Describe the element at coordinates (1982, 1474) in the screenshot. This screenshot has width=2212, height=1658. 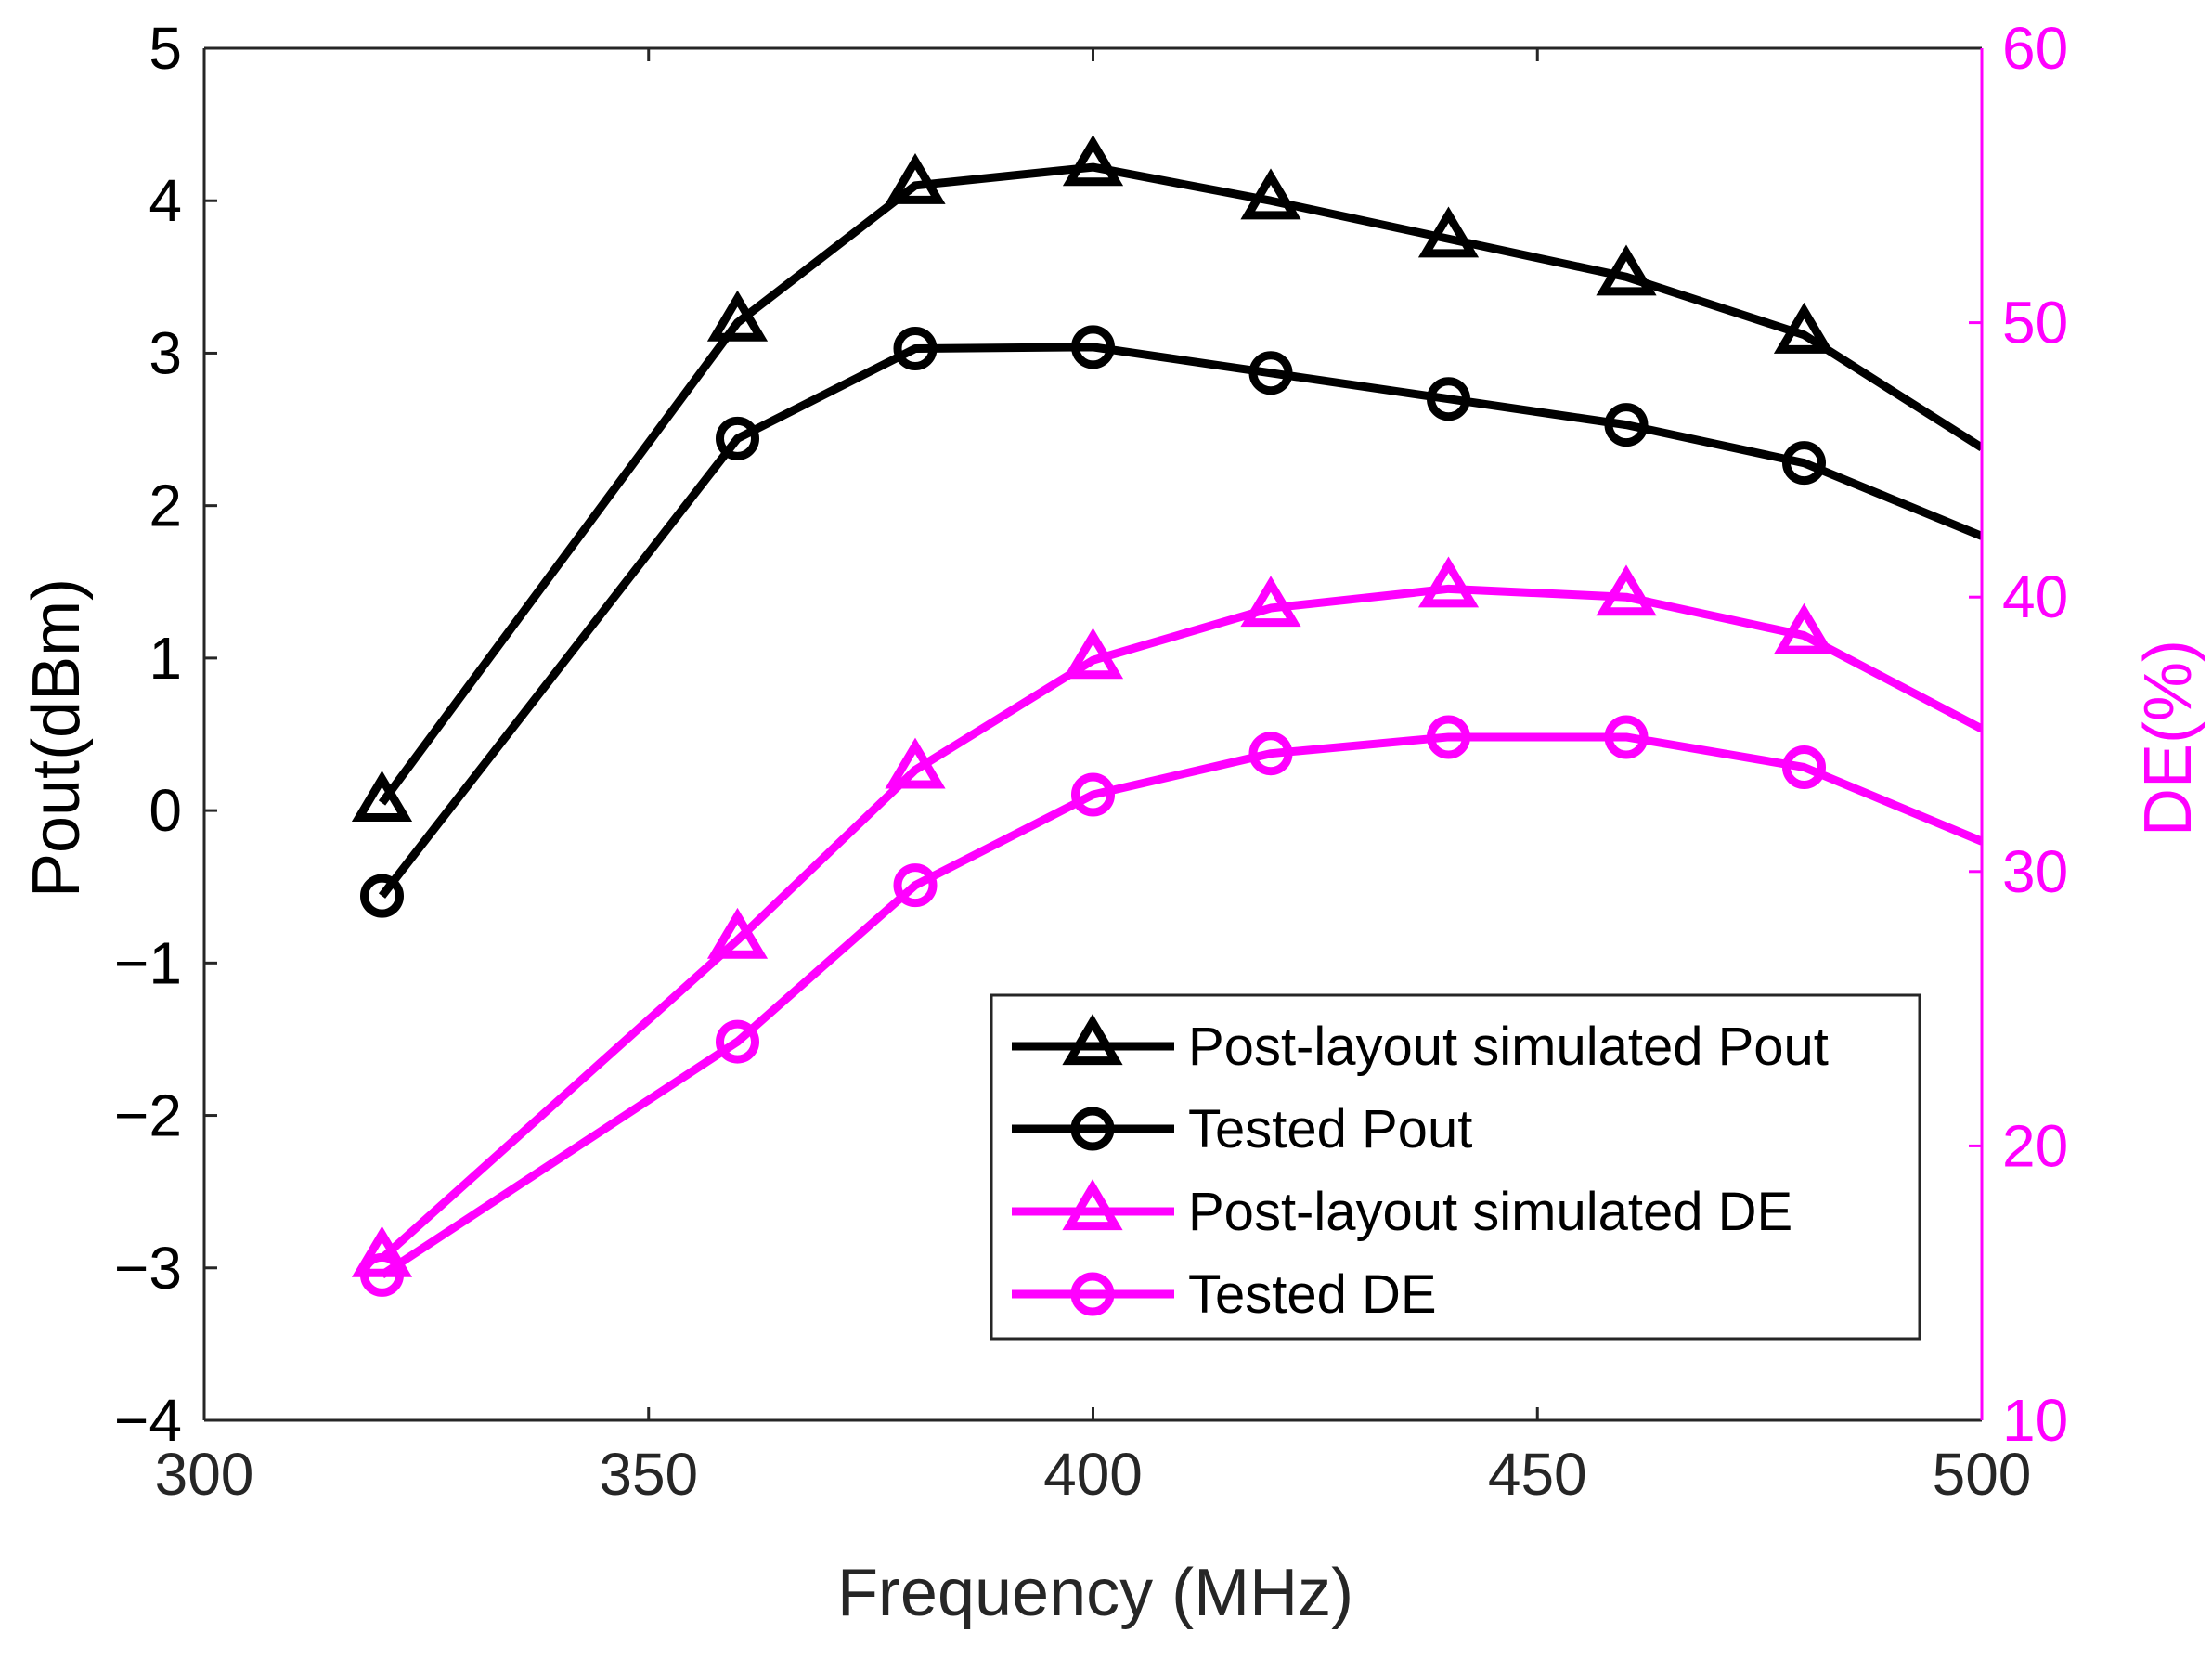
I see `x-tick-label: 500` at that location.